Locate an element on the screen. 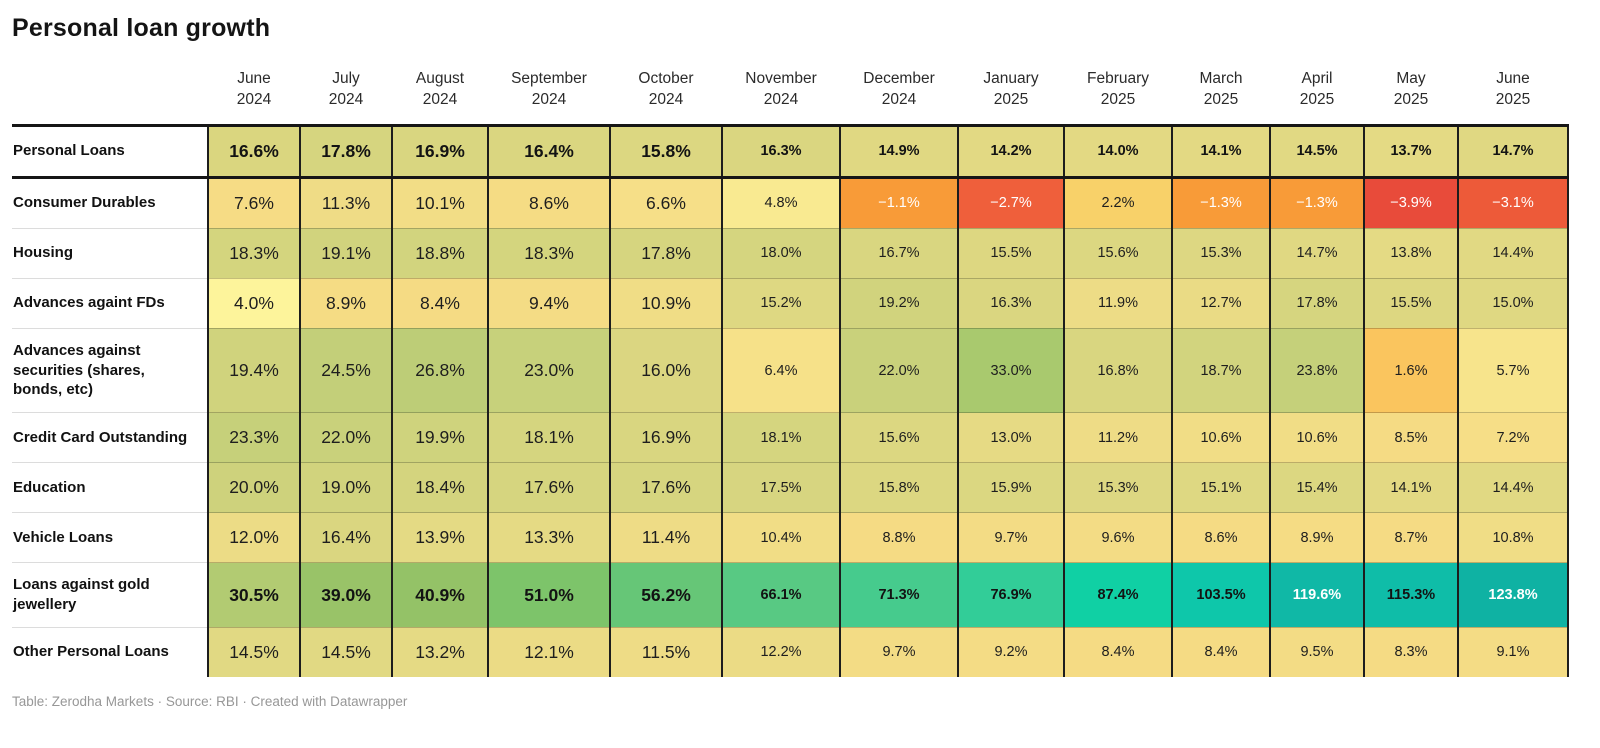 The image size is (1600, 748). heatmap-cell: 16.8% is located at coordinates (1117, 370).